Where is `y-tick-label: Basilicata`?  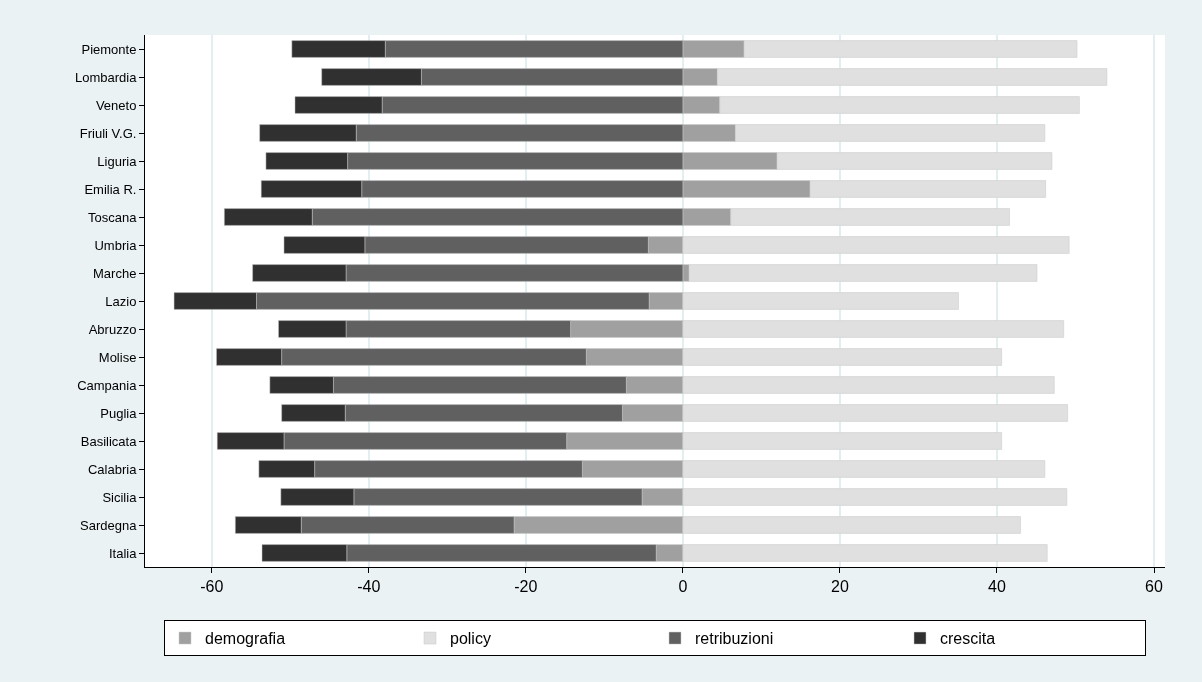
y-tick-label: Basilicata is located at coordinates (109, 441).